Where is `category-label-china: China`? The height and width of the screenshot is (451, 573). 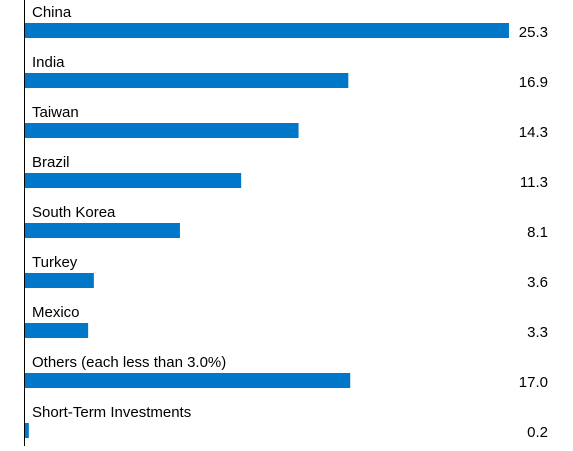 category-label-china: China is located at coordinates (52, 12).